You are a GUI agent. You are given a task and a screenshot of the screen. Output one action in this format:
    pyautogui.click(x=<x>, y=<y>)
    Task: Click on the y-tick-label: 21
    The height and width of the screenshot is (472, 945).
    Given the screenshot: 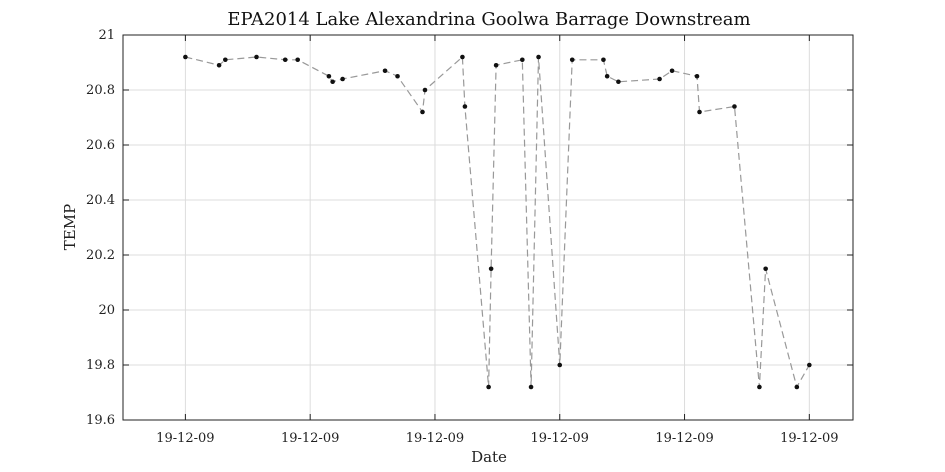 What is the action you would take?
    pyautogui.click(x=106, y=35)
    